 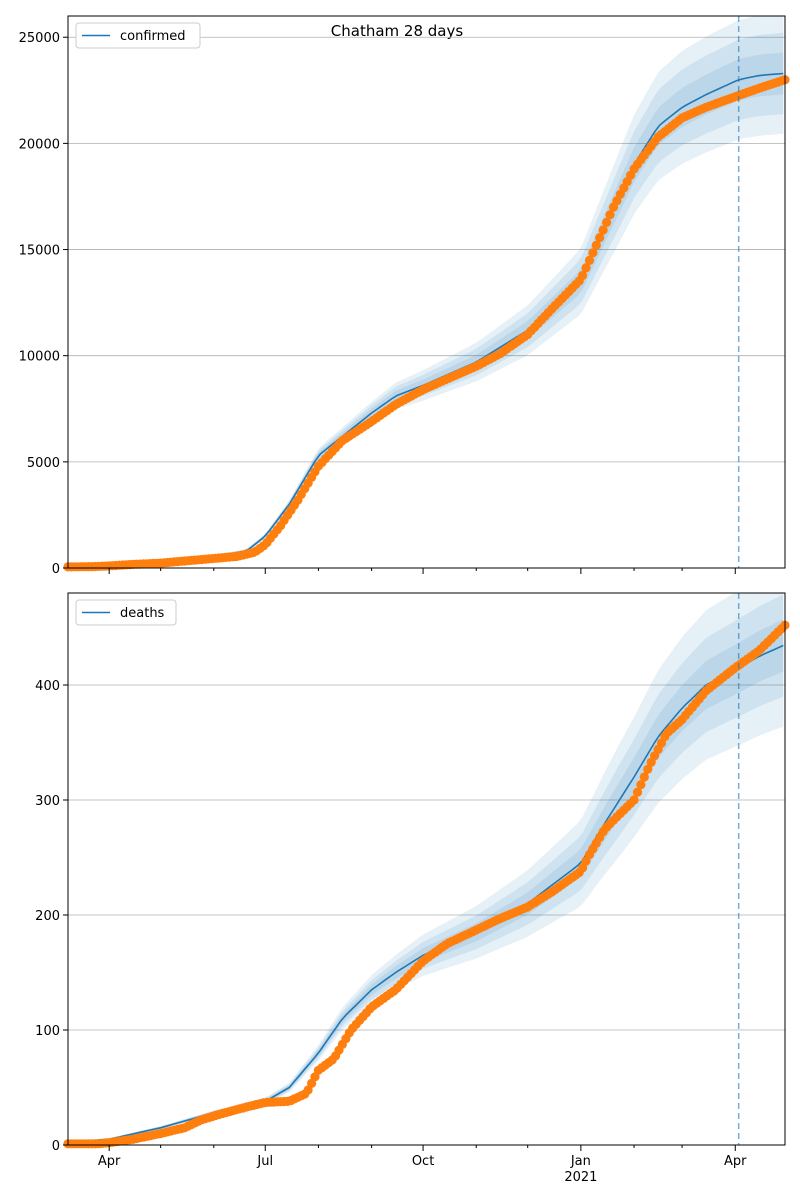 What do you see at coordinates (142, 613) in the screenshot?
I see `legend-label: deaths` at bounding box center [142, 613].